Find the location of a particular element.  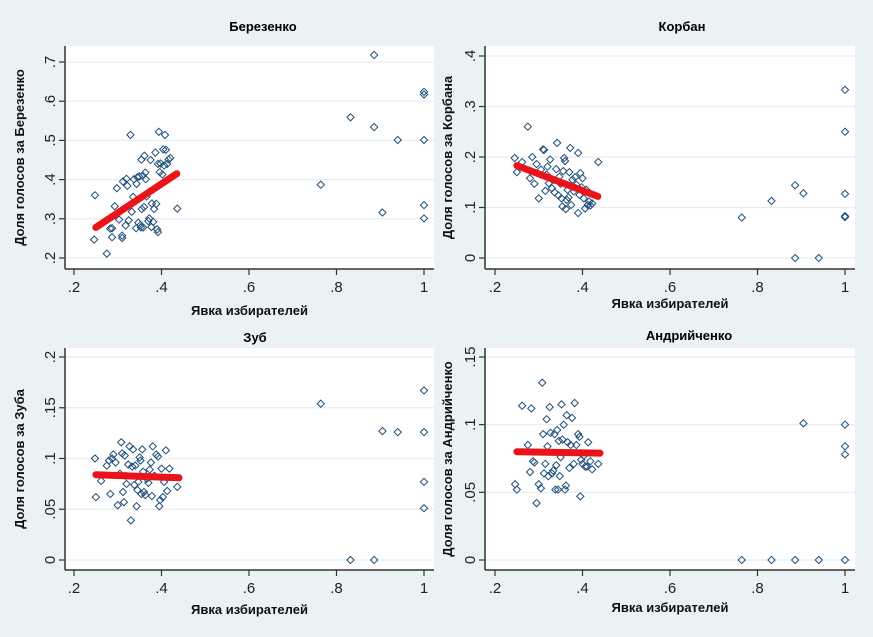

x-axis-label: Явка избирателей is located at coordinates (249, 609).